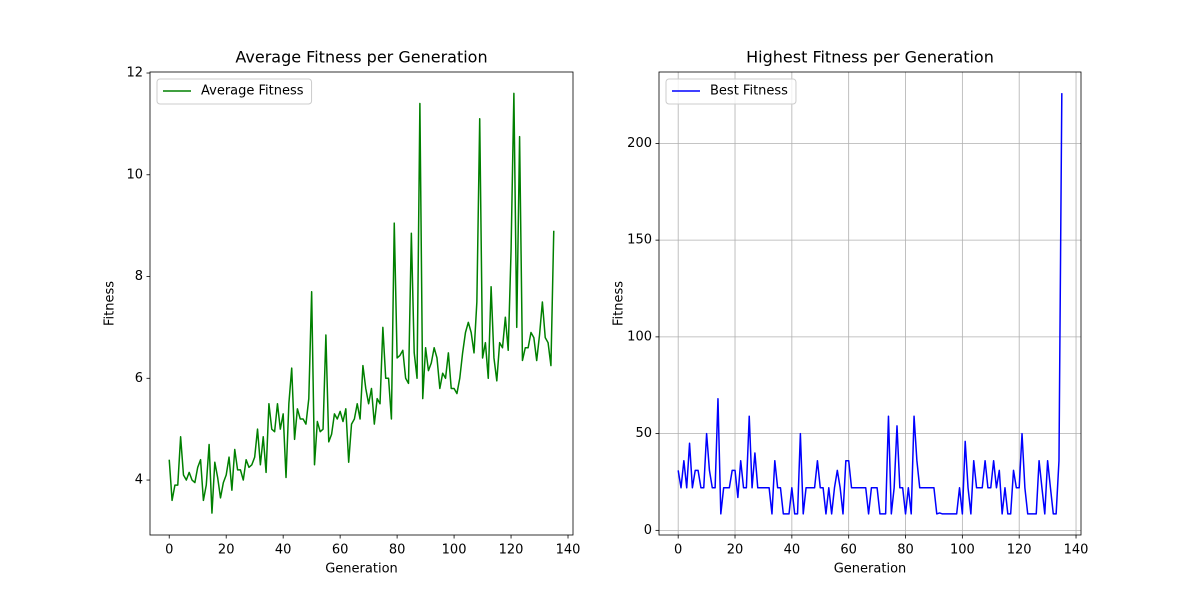 The height and width of the screenshot is (600, 1200). I want to click on y-tick-label: 0, so click(648, 530).